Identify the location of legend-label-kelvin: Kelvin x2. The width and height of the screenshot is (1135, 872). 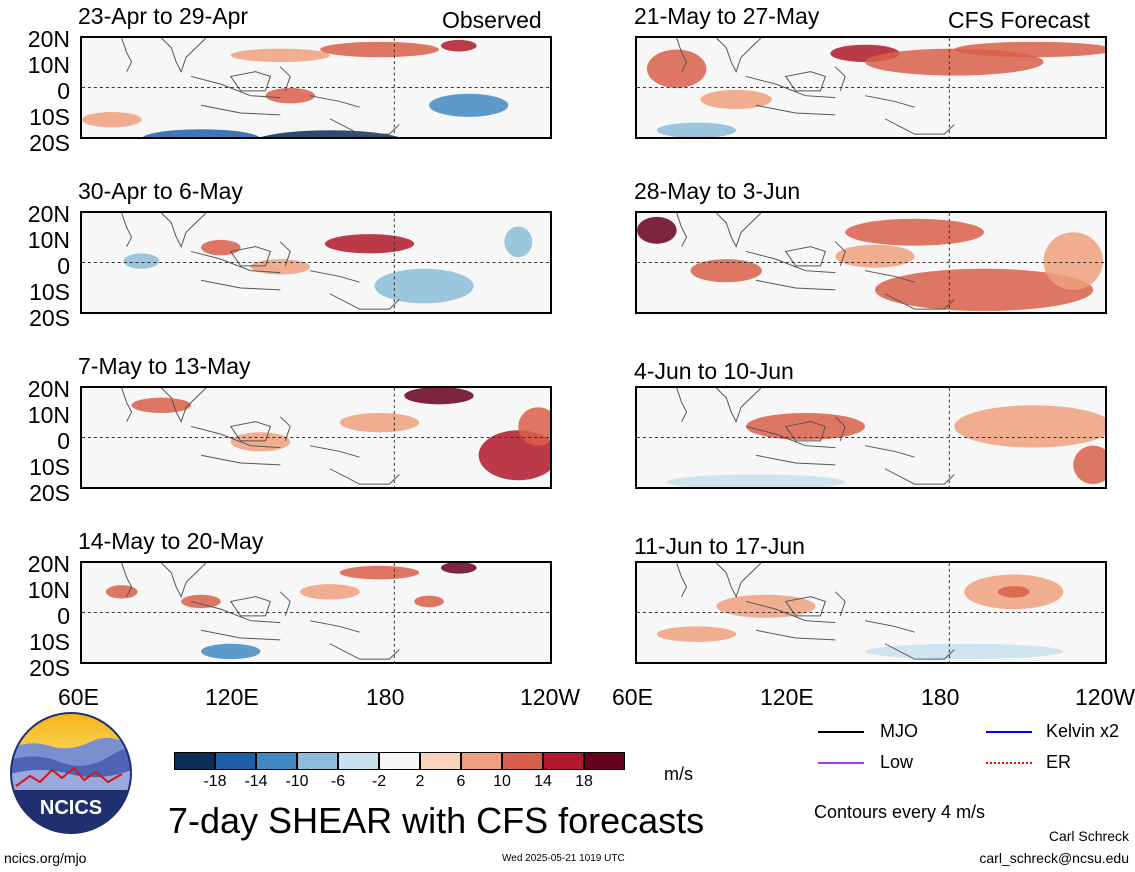
(1083, 731).